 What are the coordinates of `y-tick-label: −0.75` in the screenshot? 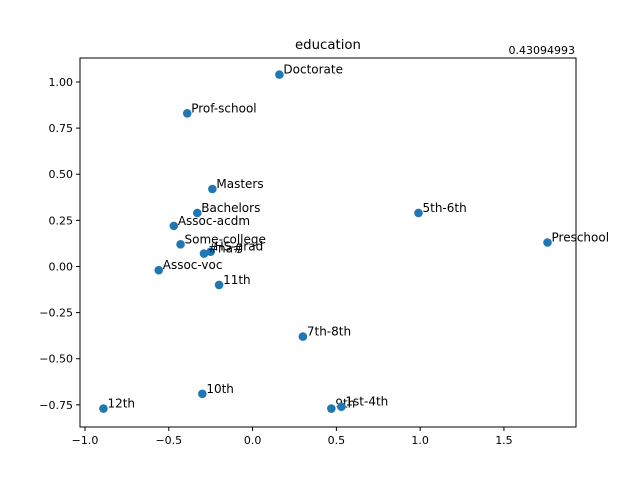 It's located at (56, 405).